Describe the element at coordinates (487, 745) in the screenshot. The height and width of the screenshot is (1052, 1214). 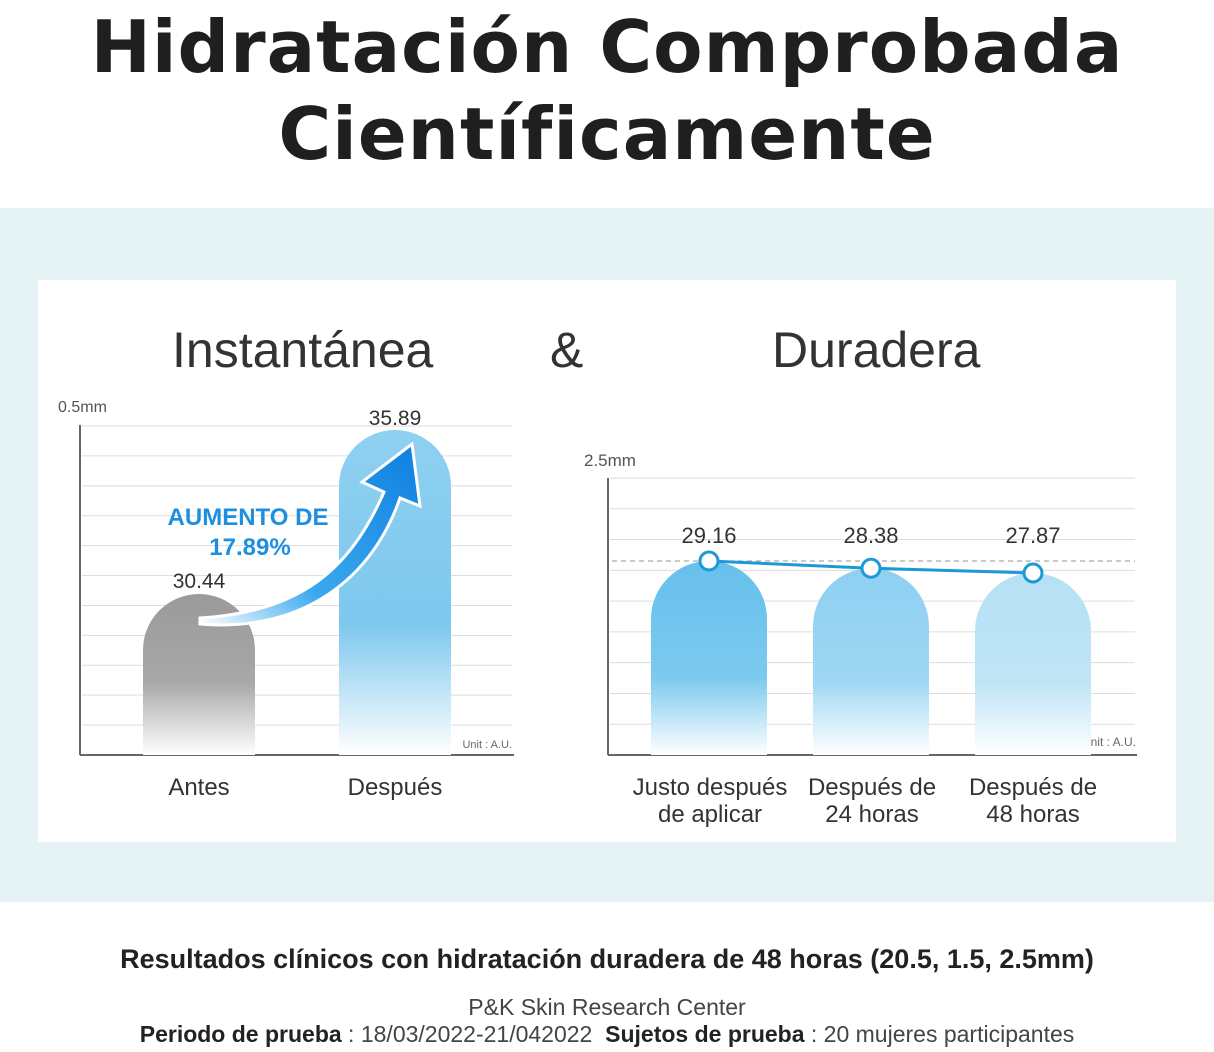
I see `left-unit-label: Unit : A.U.` at that location.